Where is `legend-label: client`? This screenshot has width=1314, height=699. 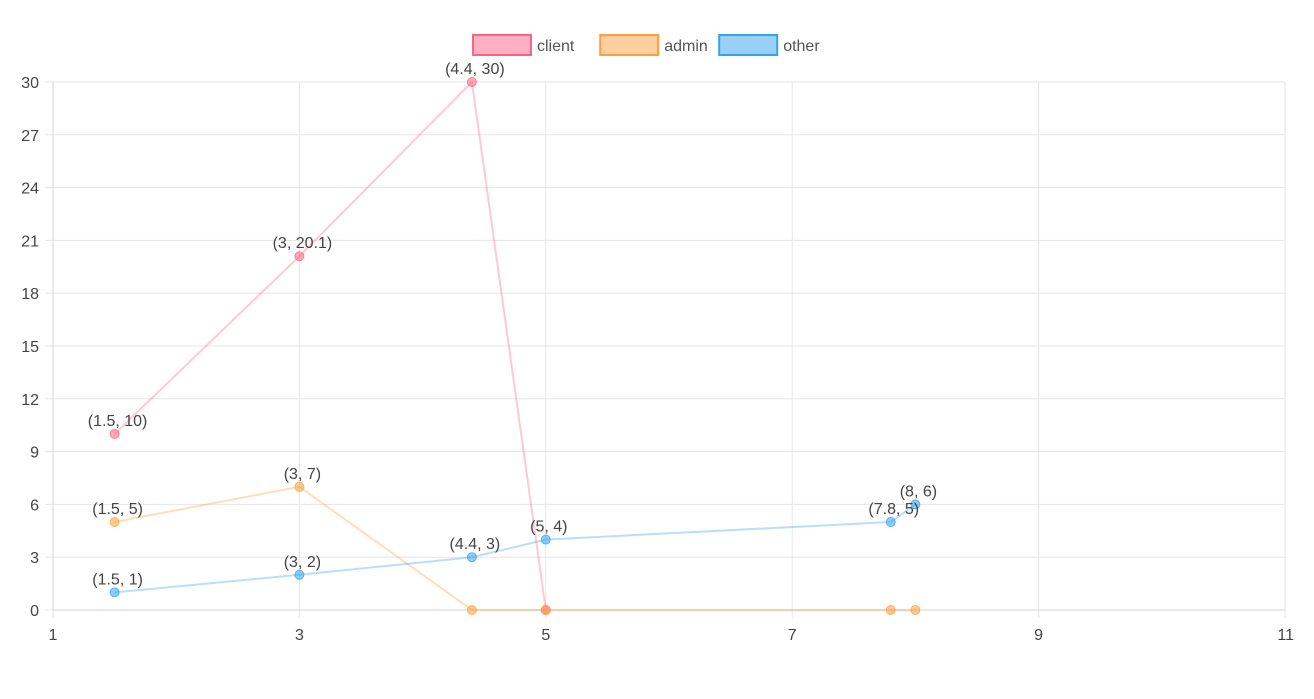
legend-label: client is located at coordinates (556, 46).